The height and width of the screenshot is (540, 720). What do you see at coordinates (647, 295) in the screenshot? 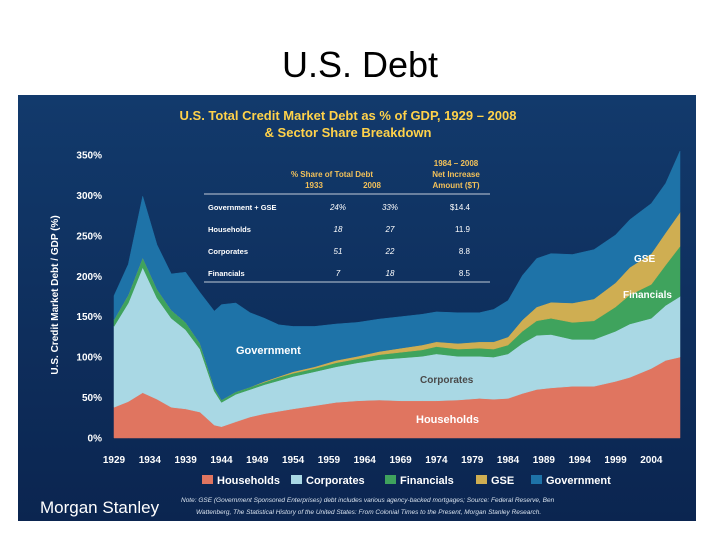
I see `label-financials: Financials` at bounding box center [647, 295].